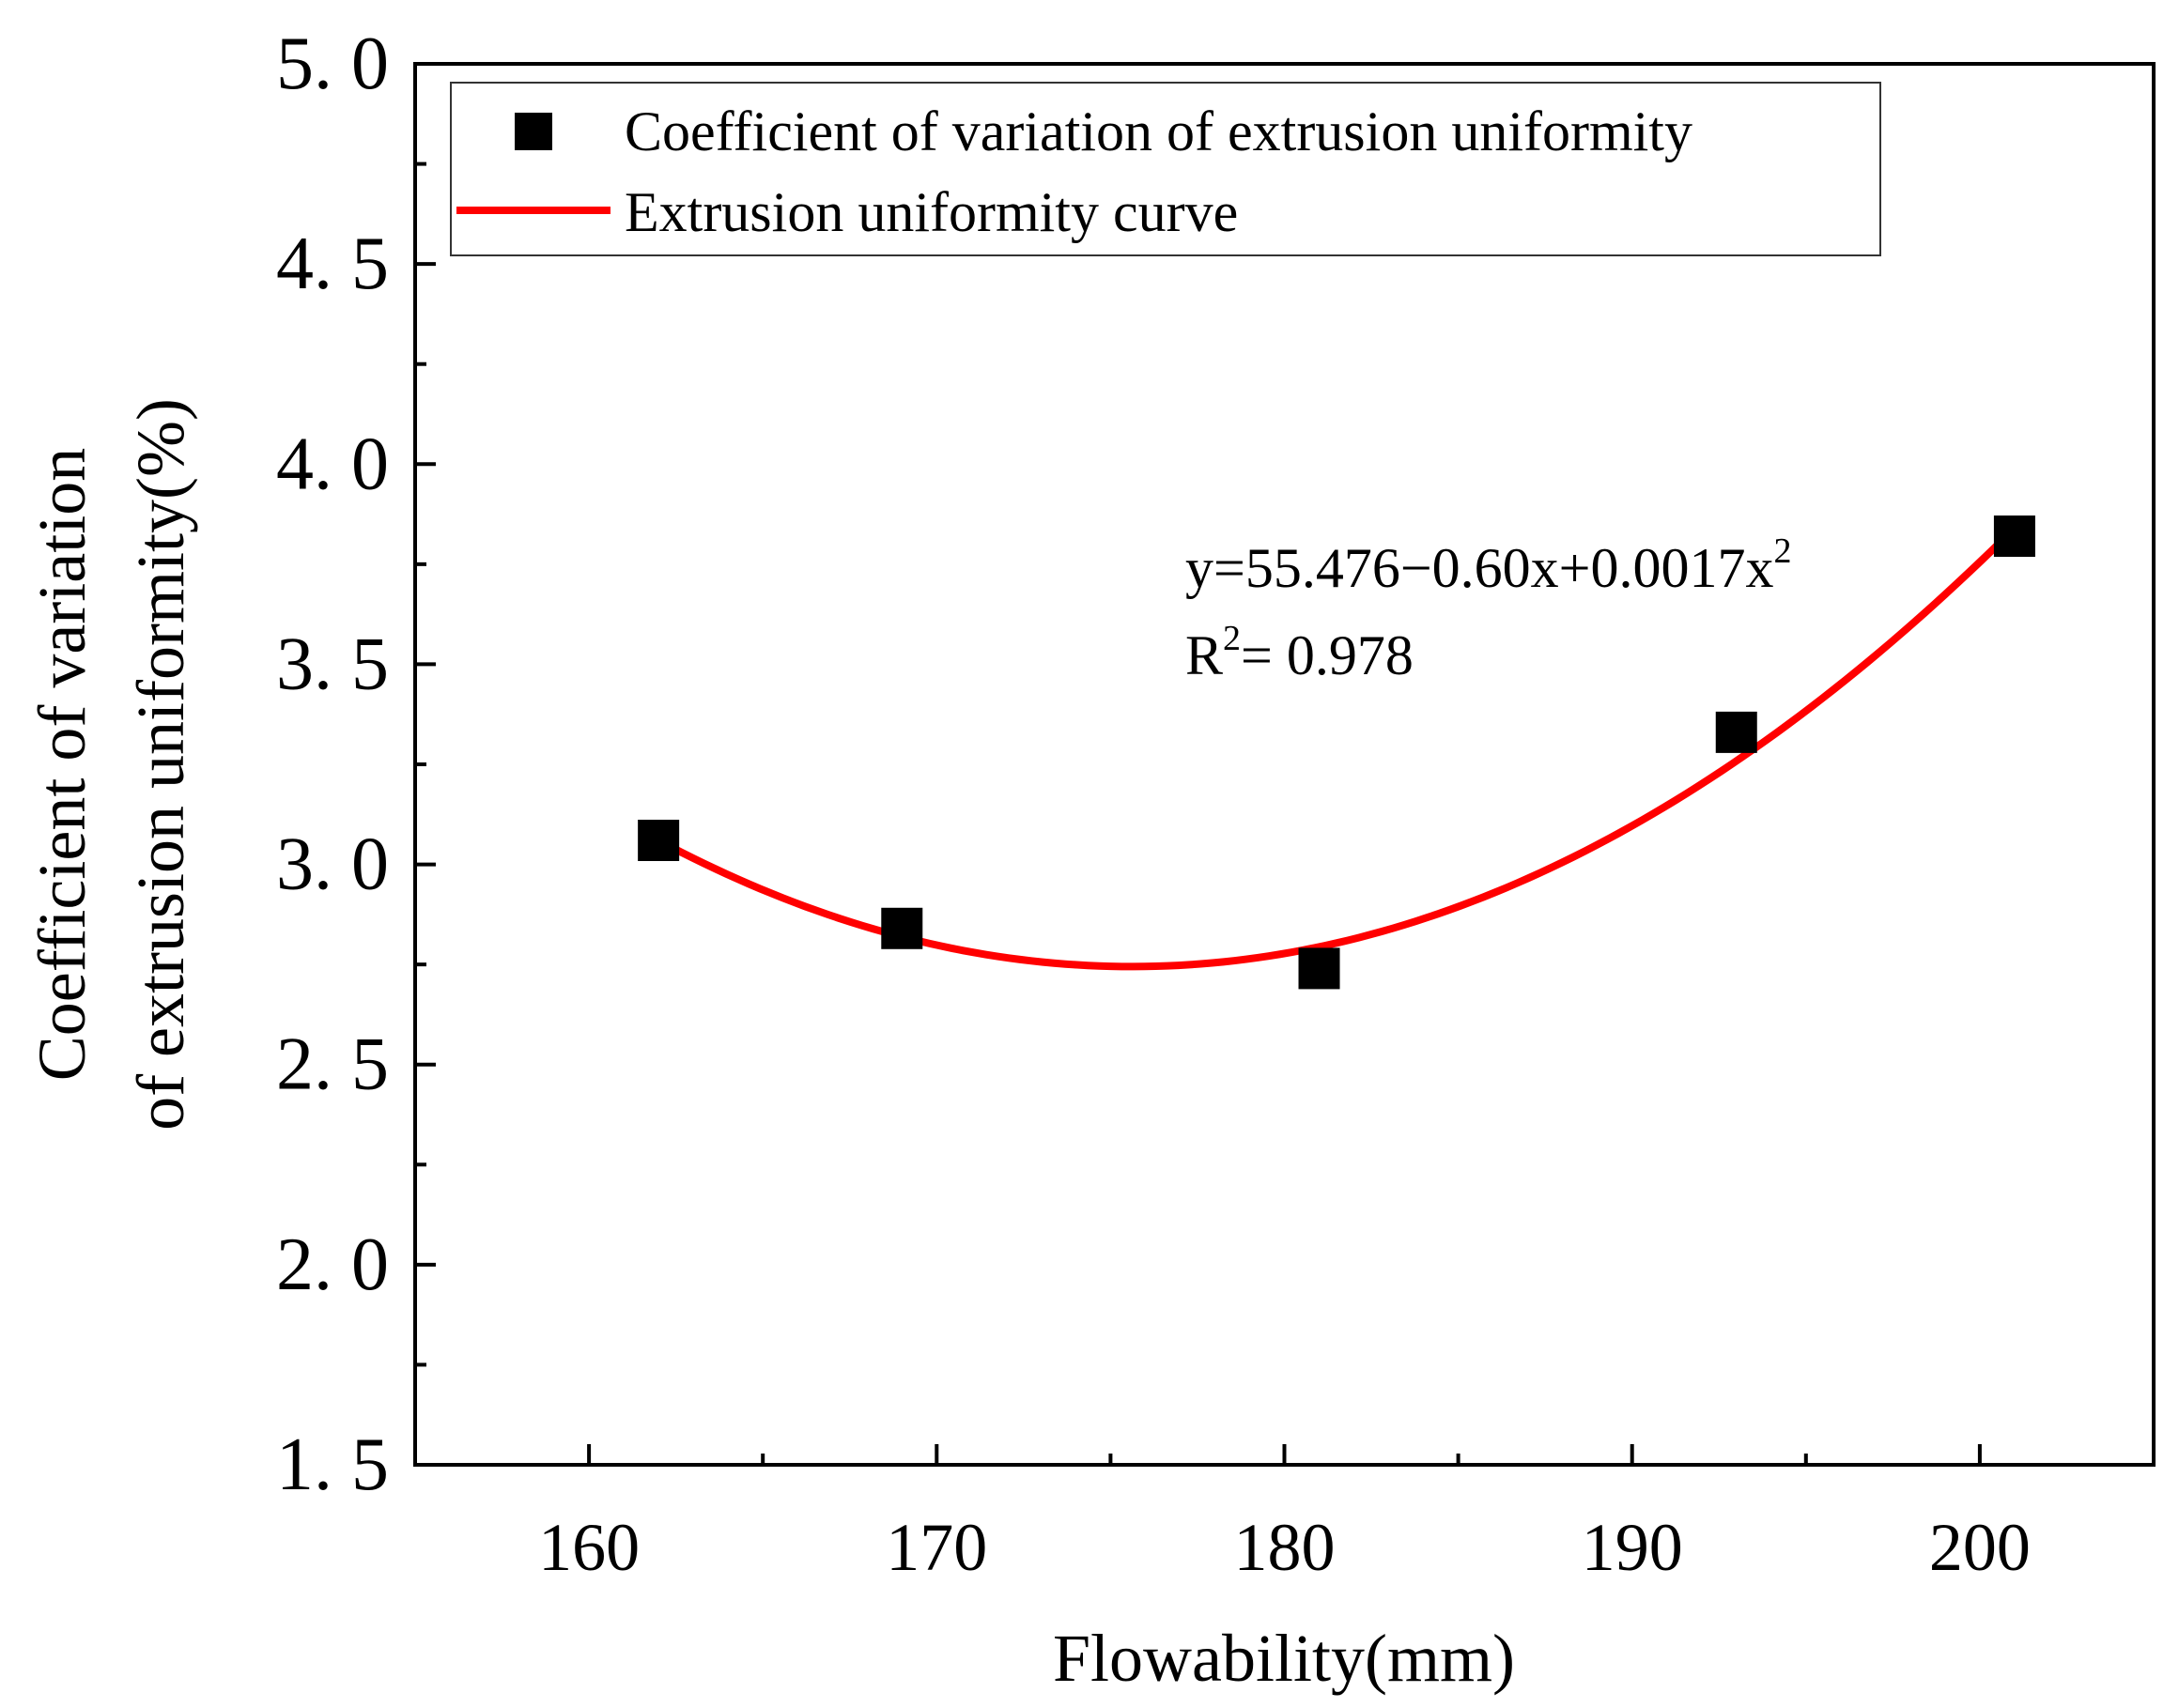 Image resolution: width=2179 pixels, height=1708 pixels. I want to click on x-tick-label: 170, so click(936, 1547).